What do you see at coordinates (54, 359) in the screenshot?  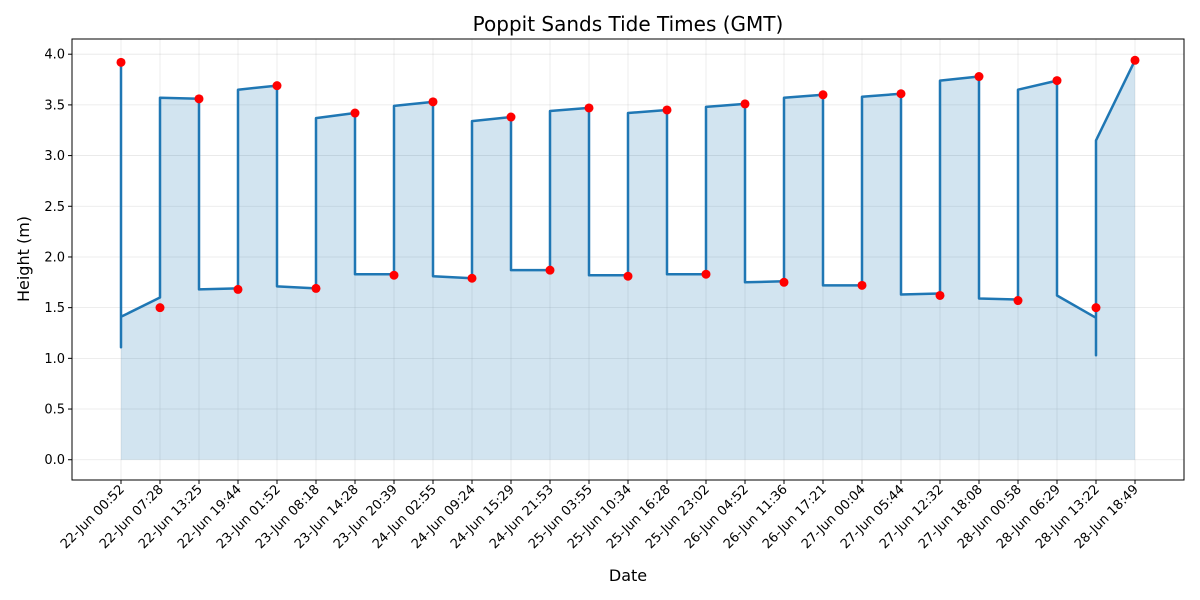 I see `y-tick-label: 1.0` at bounding box center [54, 359].